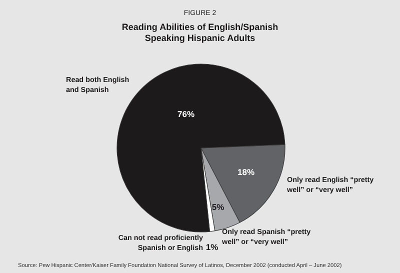 The height and width of the screenshot is (273, 400). I want to click on data-label: 1%, so click(212, 247).